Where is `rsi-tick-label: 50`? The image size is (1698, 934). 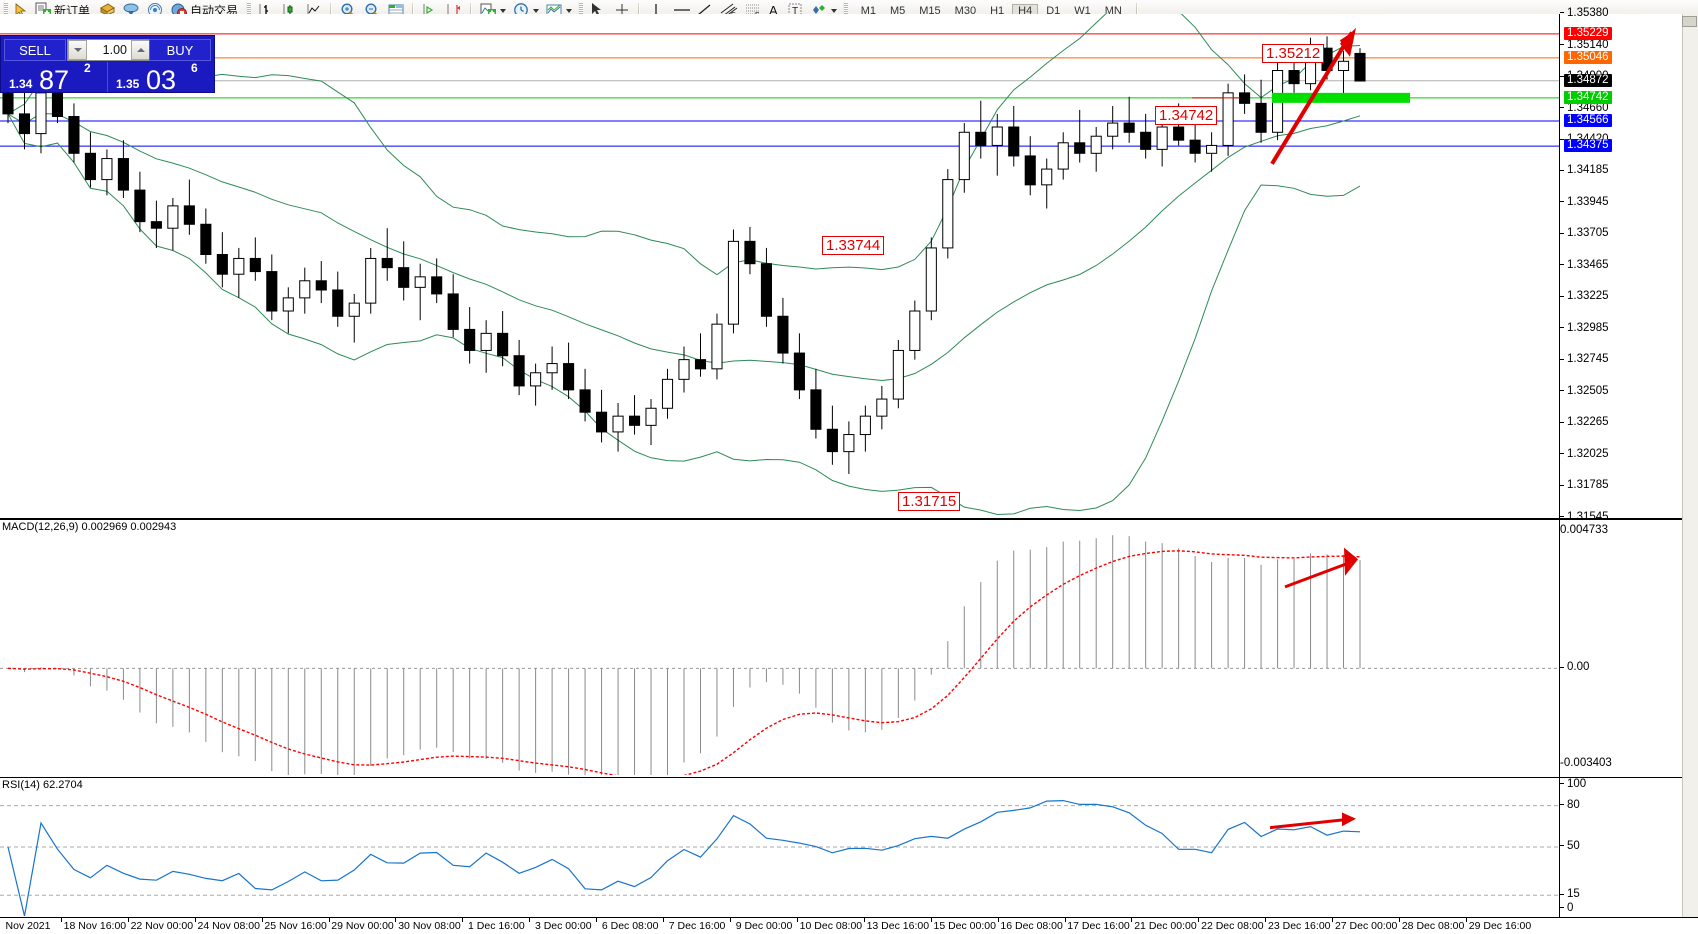
rsi-tick-label: 50 is located at coordinates (1573, 846).